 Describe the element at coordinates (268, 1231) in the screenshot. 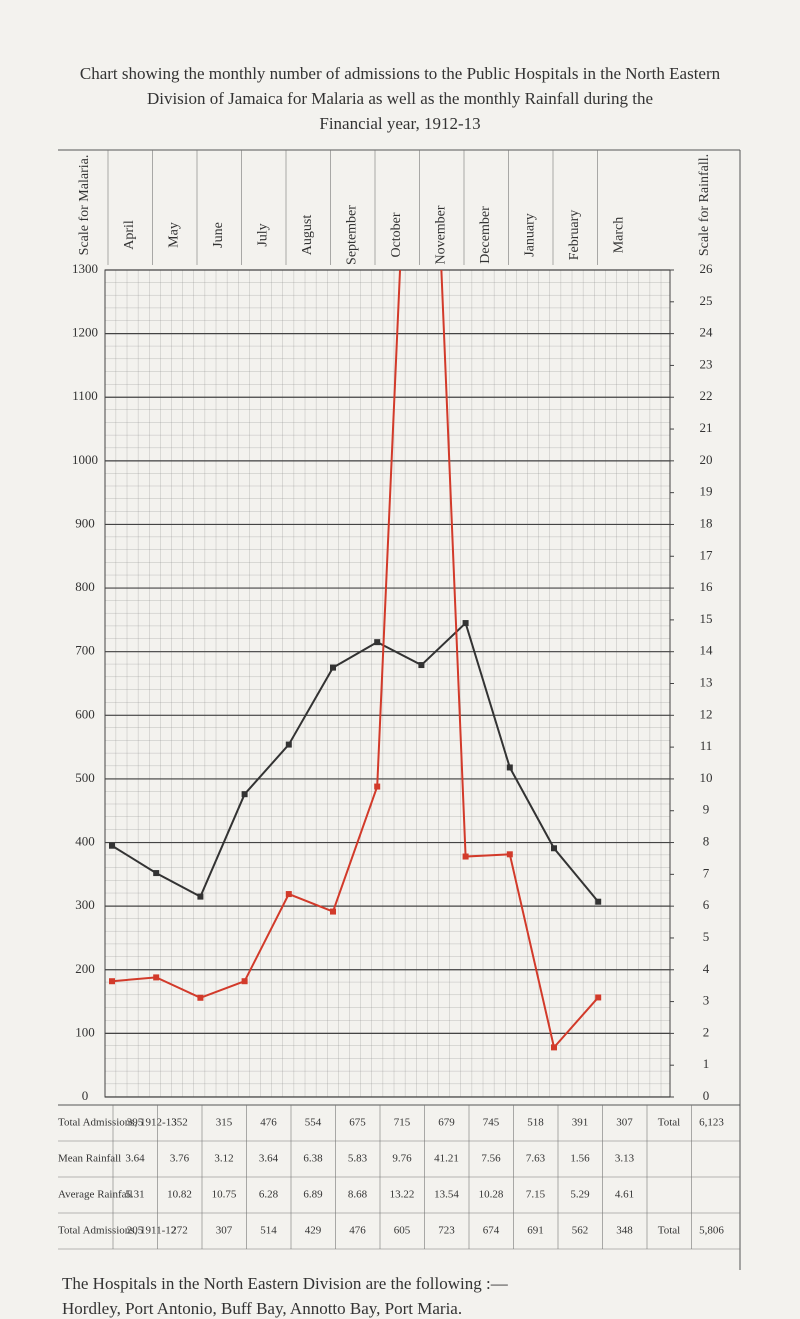

I see `table-cell: 514` at that location.